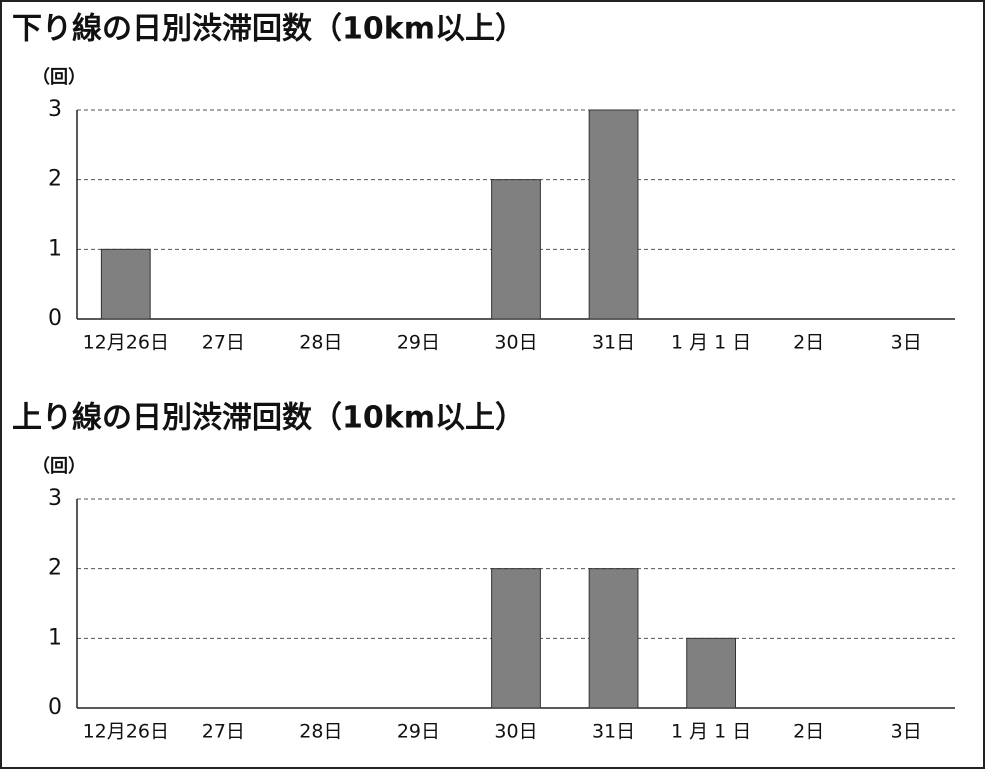 Image resolution: width=986 pixels, height=770 pixels. I want to click on chart-title: 下り線の日別渋滞回数（10km以上）, so click(268, 29).